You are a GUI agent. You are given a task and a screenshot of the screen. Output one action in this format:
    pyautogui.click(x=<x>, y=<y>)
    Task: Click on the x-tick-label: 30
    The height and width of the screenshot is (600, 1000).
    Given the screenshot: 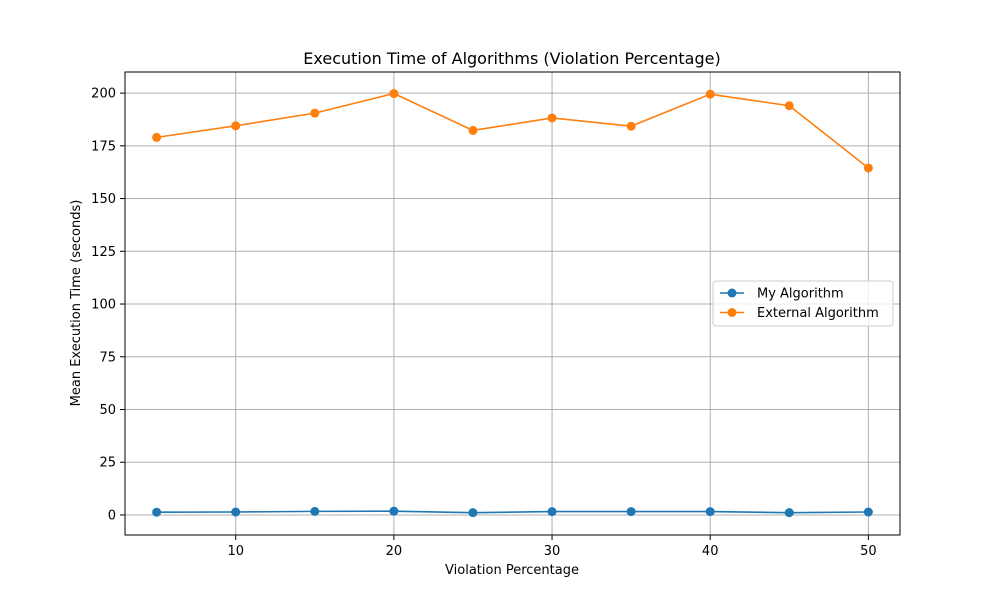 What is the action you would take?
    pyautogui.click(x=552, y=551)
    